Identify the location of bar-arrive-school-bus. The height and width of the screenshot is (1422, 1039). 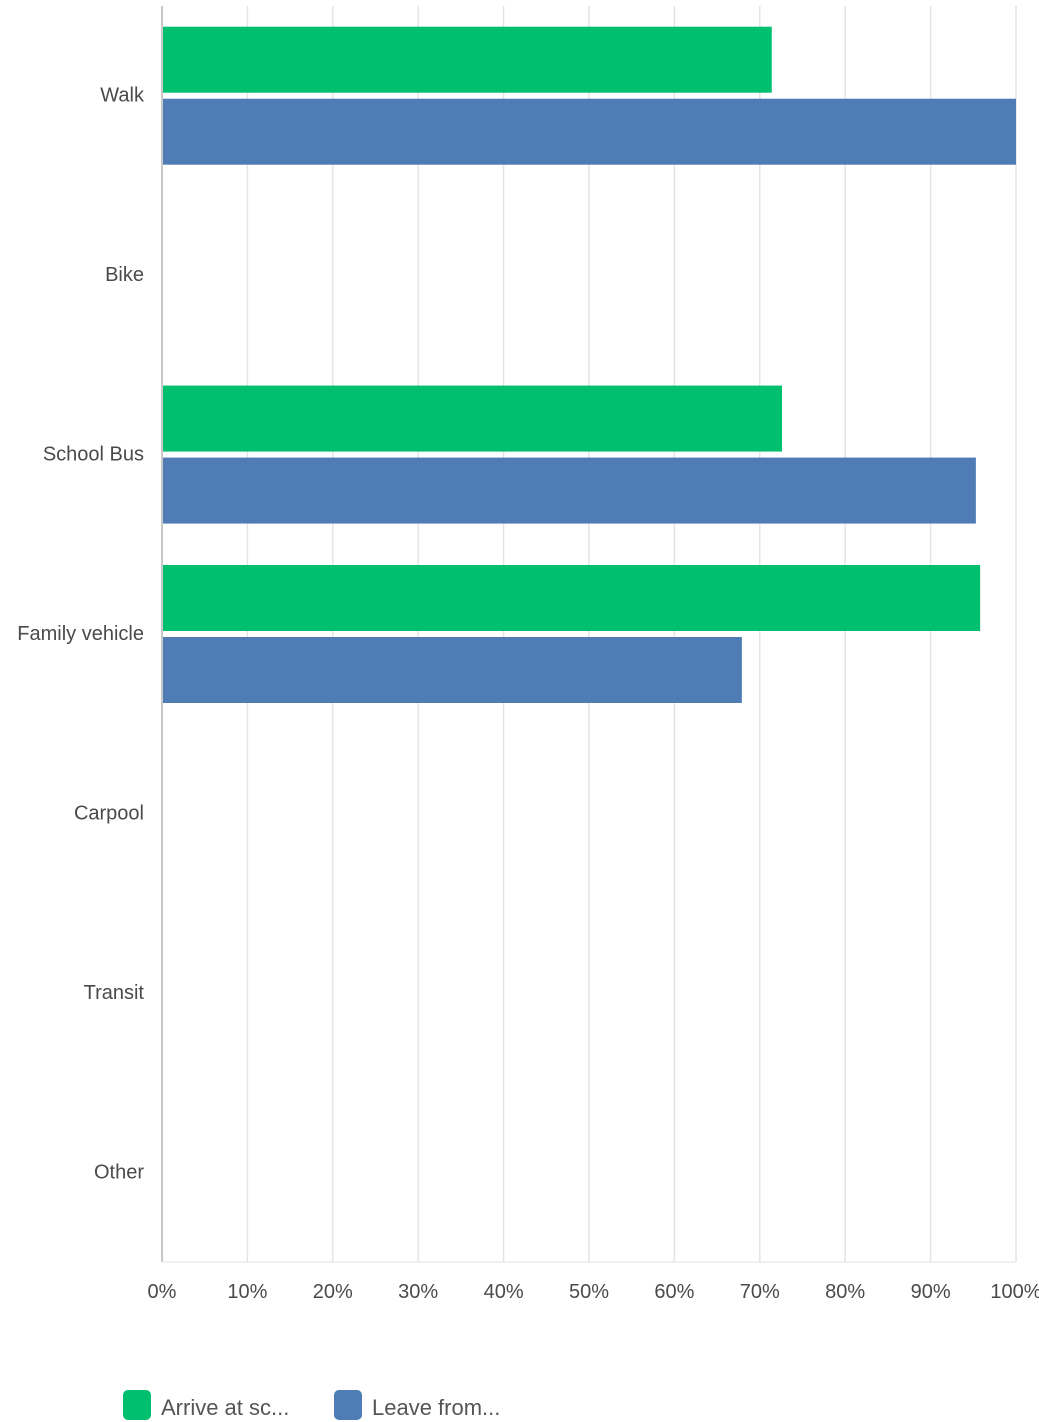
(472, 418).